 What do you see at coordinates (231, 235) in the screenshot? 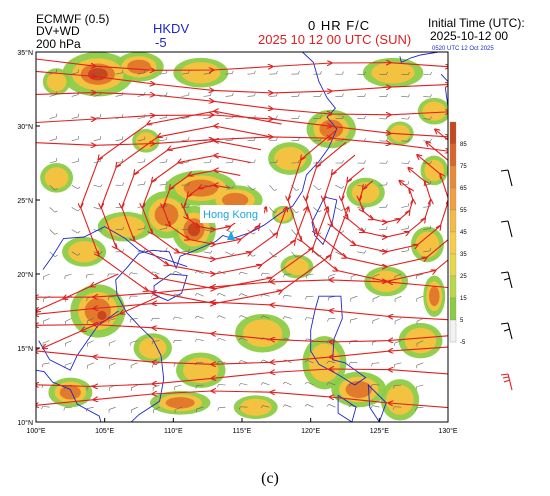
I see `hong-kong-pin` at bounding box center [231, 235].